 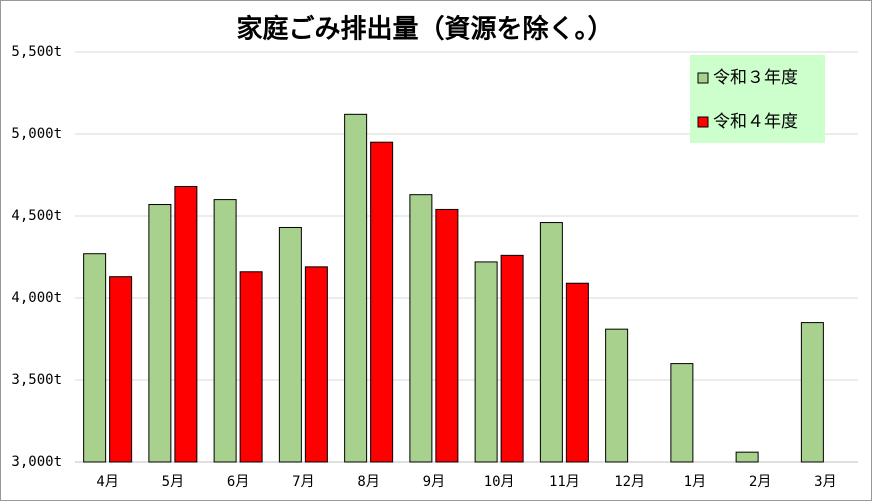 What do you see at coordinates (36, 52) in the screenshot?
I see `y-tick-label: 5,500t` at bounding box center [36, 52].